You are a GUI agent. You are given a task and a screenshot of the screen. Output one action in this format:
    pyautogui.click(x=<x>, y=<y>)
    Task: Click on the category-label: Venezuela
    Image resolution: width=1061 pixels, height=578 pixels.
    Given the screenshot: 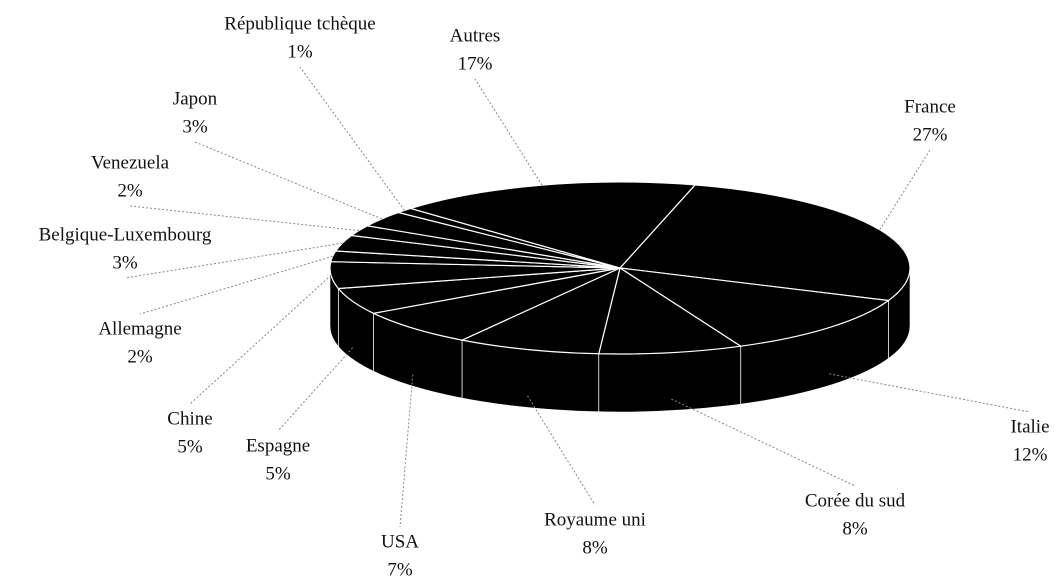 What is the action you would take?
    pyautogui.click(x=130, y=162)
    